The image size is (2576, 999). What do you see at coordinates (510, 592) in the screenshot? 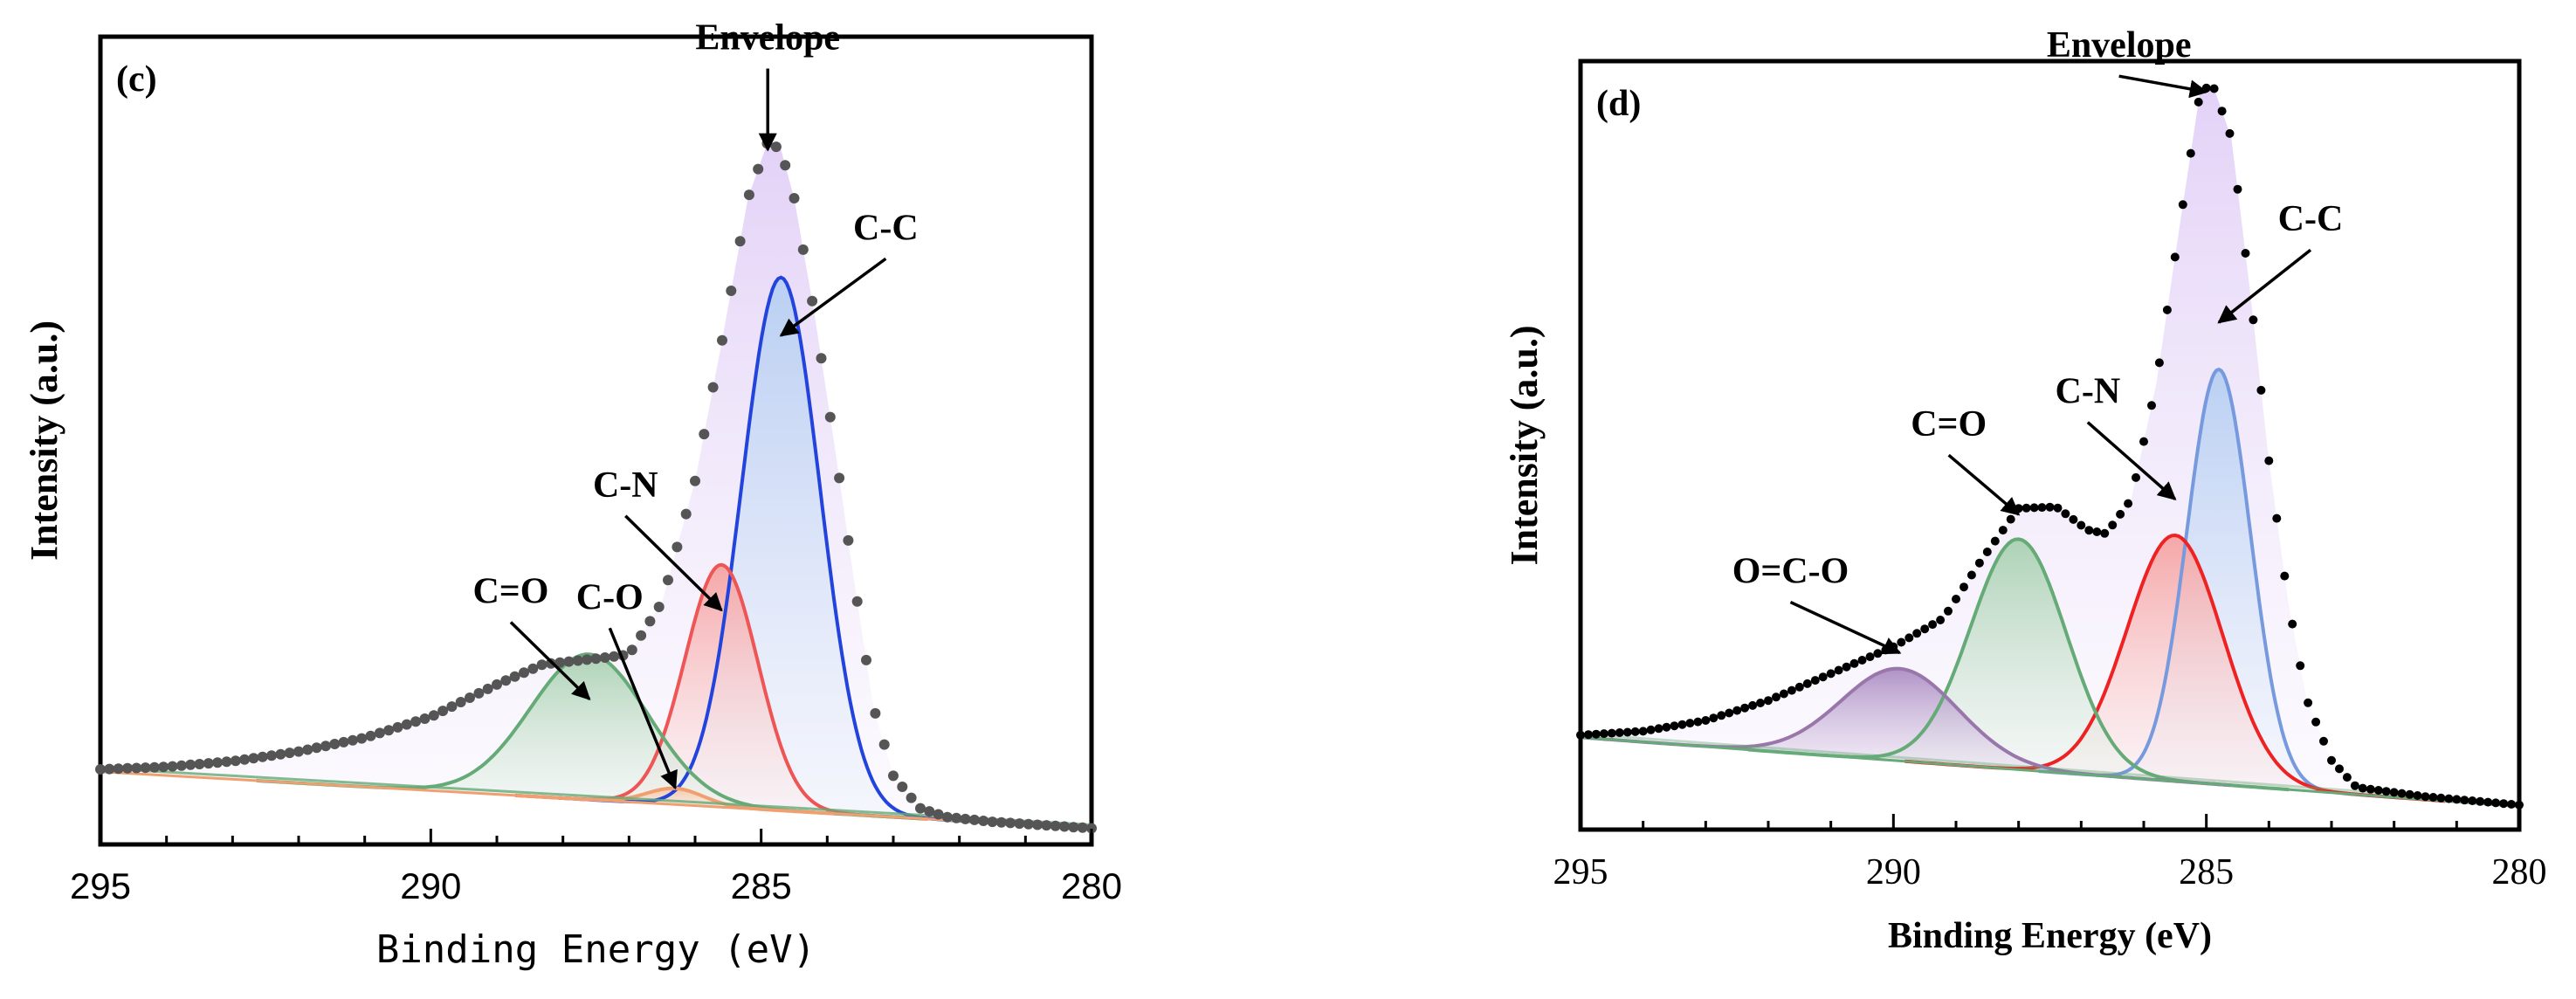
I see `annotation-label: C=O` at bounding box center [510, 592].